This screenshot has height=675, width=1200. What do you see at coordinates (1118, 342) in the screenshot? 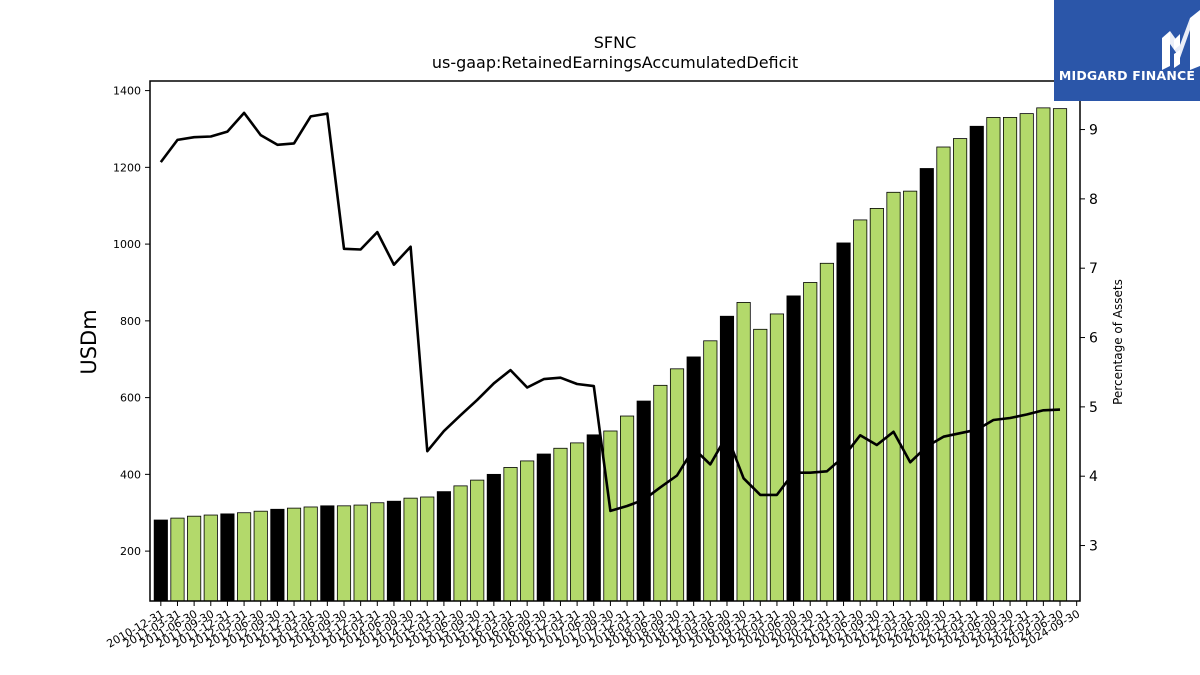
I see `y2-axis-label: Percentage of Assets` at bounding box center [1118, 342].